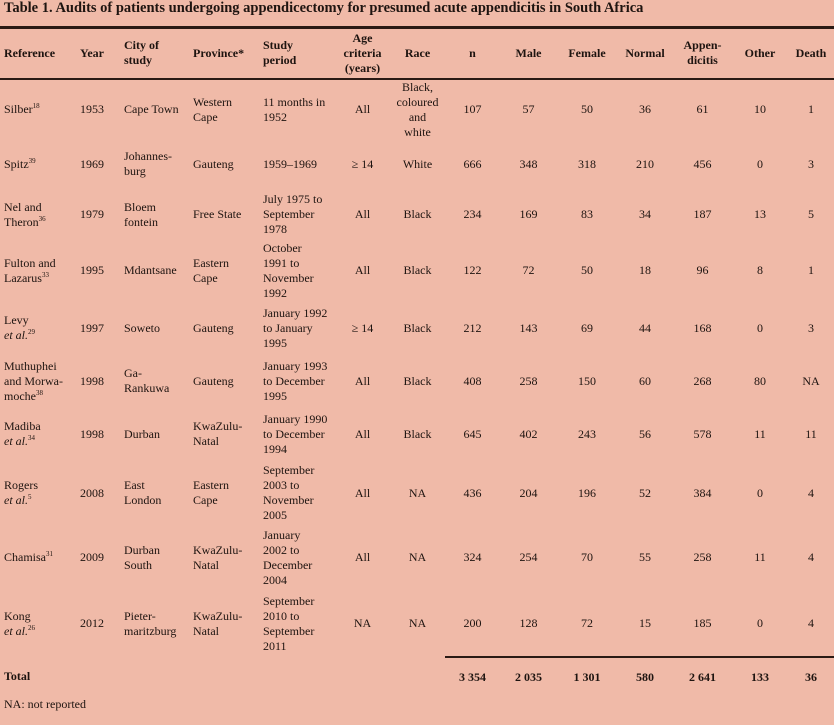 The image size is (834, 725). Describe the element at coordinates (811, 270) in the screenshot. I see `death-cell: 1` at that location.